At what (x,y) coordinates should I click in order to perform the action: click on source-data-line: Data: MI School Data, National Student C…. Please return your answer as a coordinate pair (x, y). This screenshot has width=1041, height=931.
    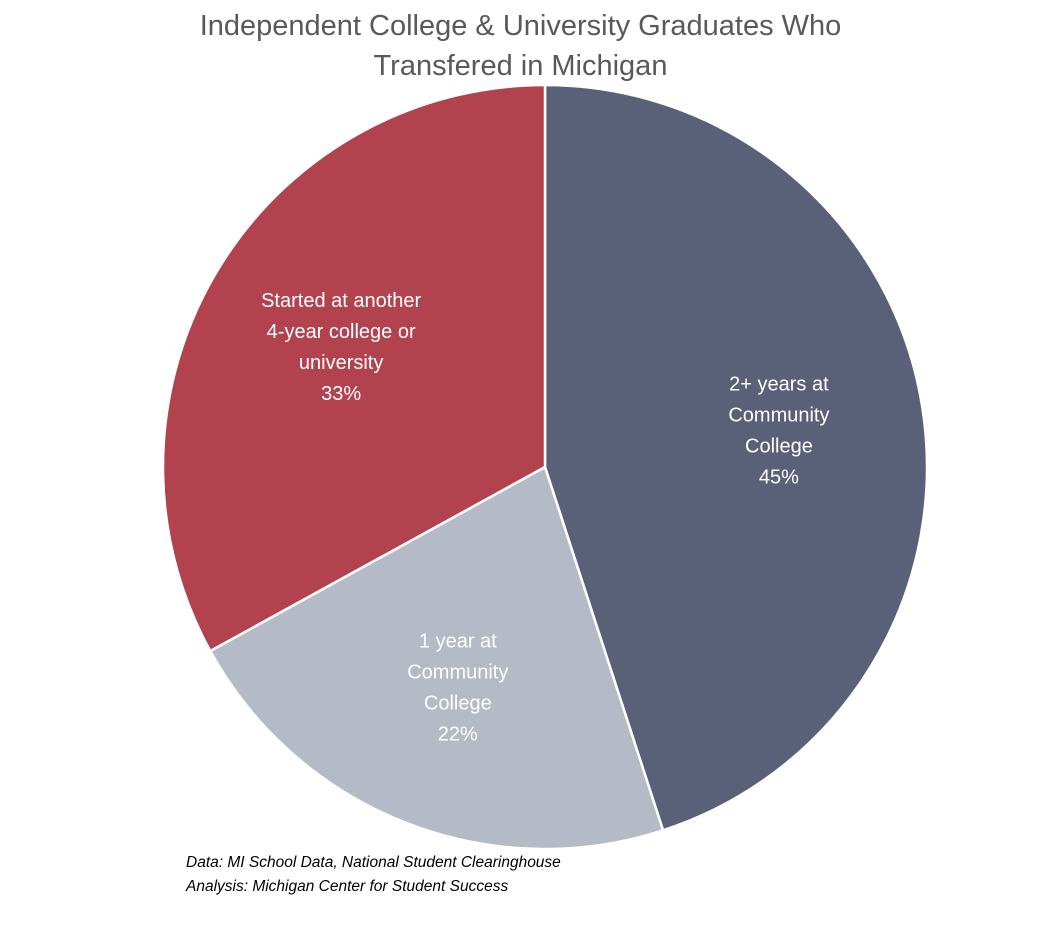
    Looking at the image, I should click on (373, 862).